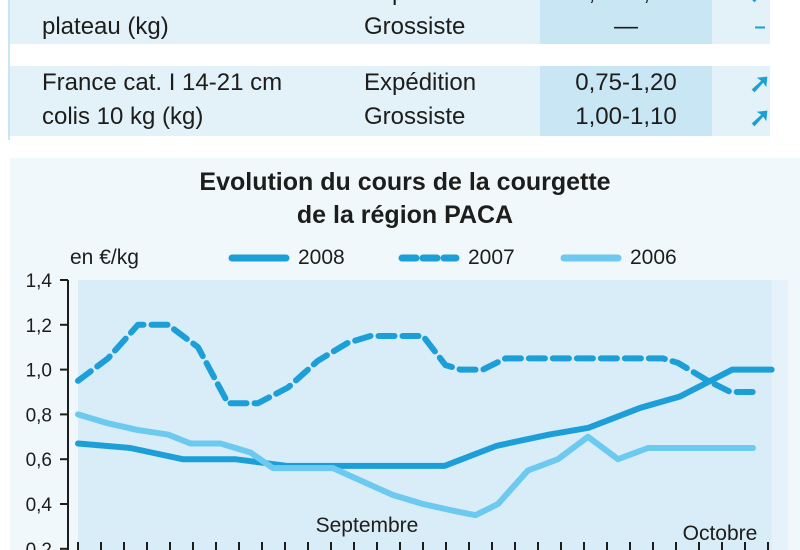 The height and width of the screenshot is (550, 800). I want to click on series-line-2007, so click(415, 364).